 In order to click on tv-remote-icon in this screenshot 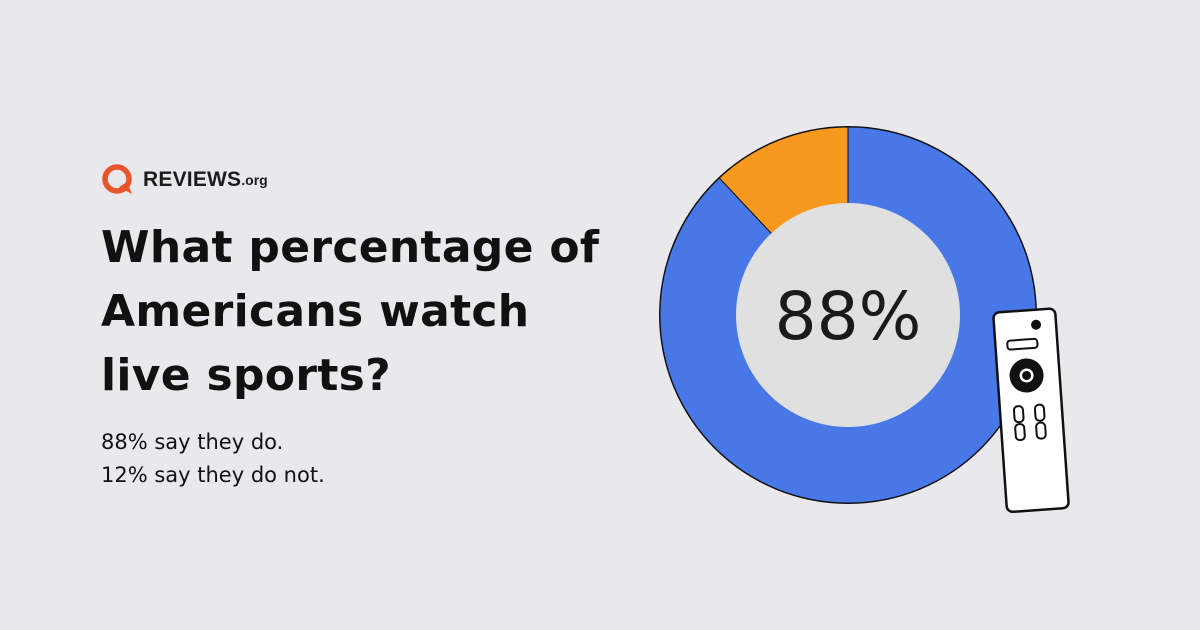, I will do `click(1031, 410)`.